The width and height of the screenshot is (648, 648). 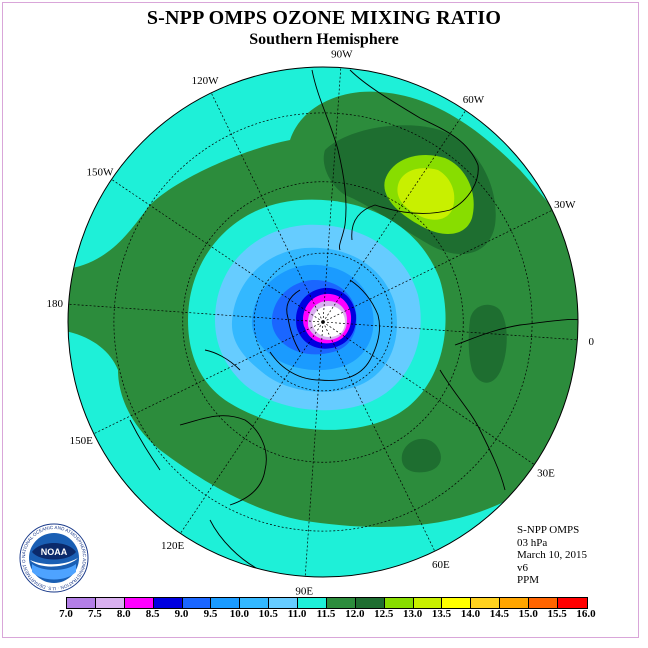 I want to click on colorbar-tick-label: 13.5, so click(x=441, y=614).